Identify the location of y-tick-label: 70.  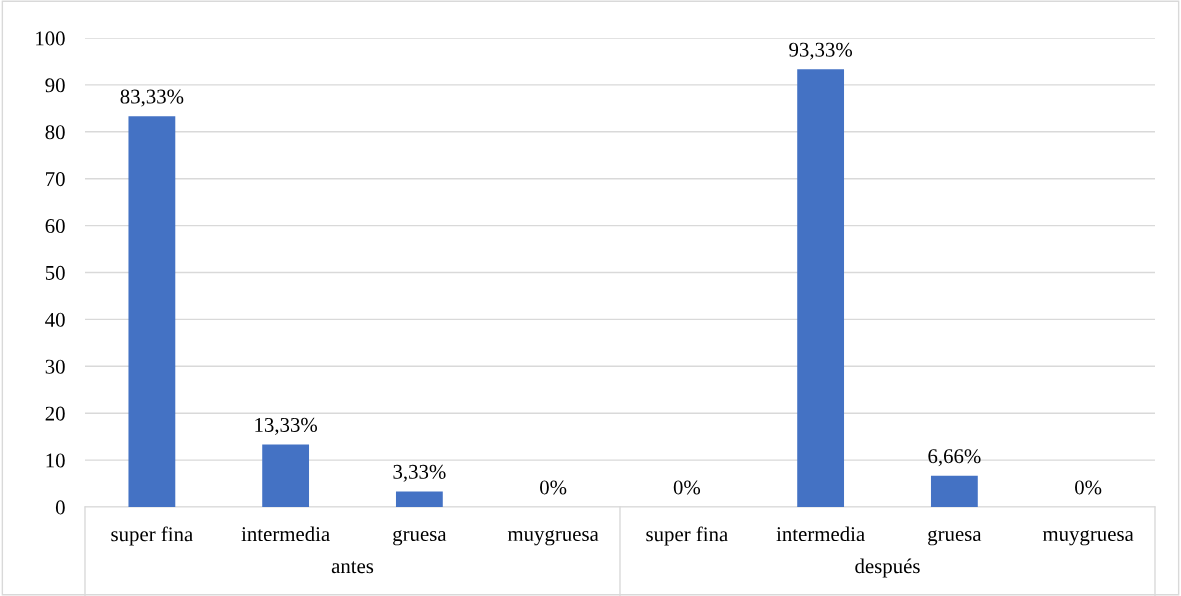
(55, 179).